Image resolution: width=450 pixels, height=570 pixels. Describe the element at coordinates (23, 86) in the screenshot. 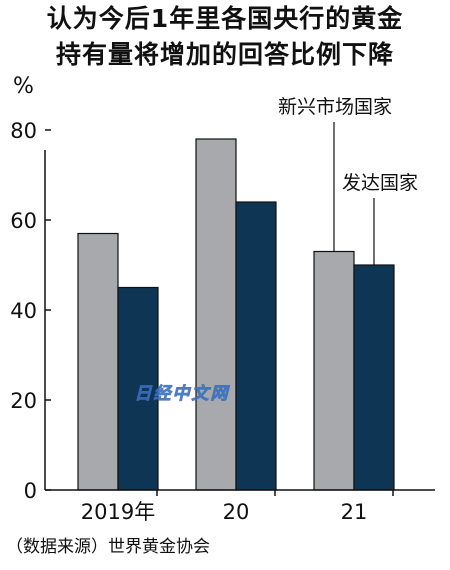

I see `y-axis-unit: %` at that location.